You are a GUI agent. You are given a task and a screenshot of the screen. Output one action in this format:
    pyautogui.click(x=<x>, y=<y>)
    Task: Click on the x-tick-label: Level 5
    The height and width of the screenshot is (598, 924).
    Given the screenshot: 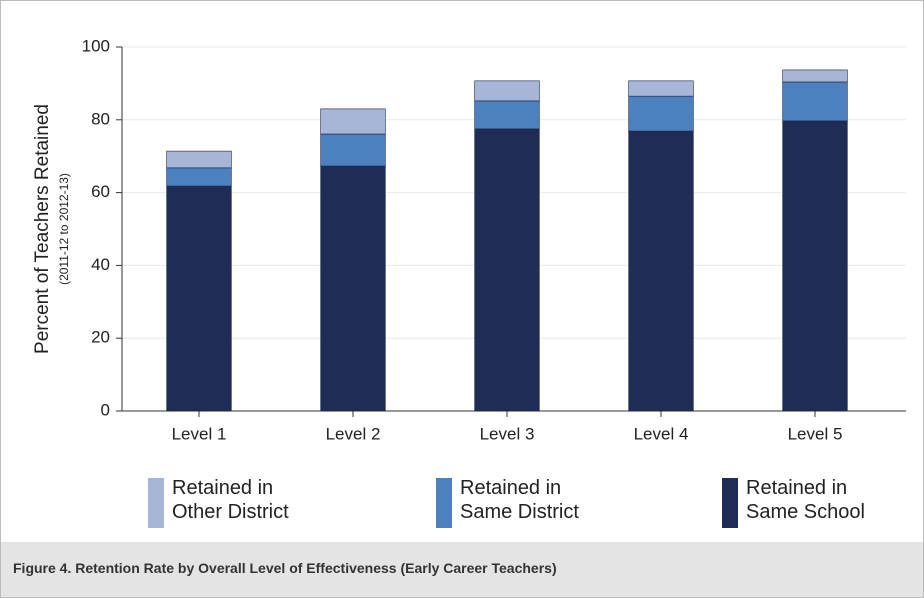 What is the action you would take?
    pyautogui.click(x=815, y=433)
    